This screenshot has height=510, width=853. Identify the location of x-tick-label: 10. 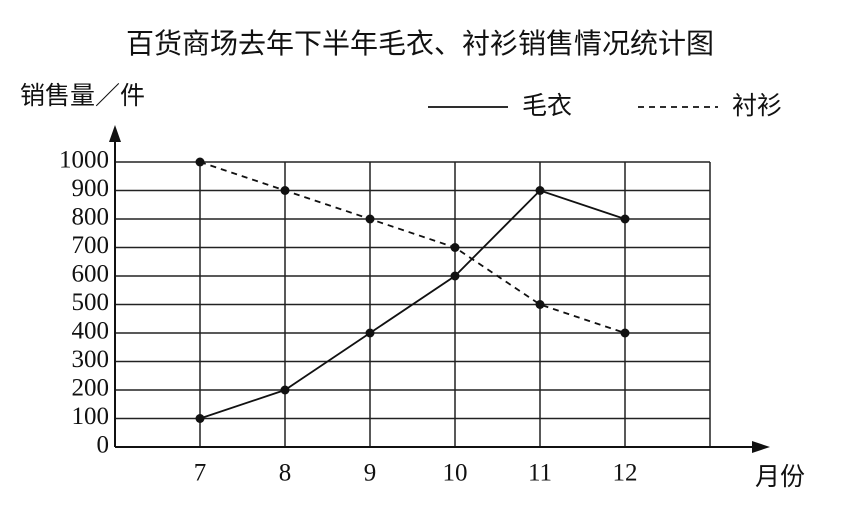
(455, 473).